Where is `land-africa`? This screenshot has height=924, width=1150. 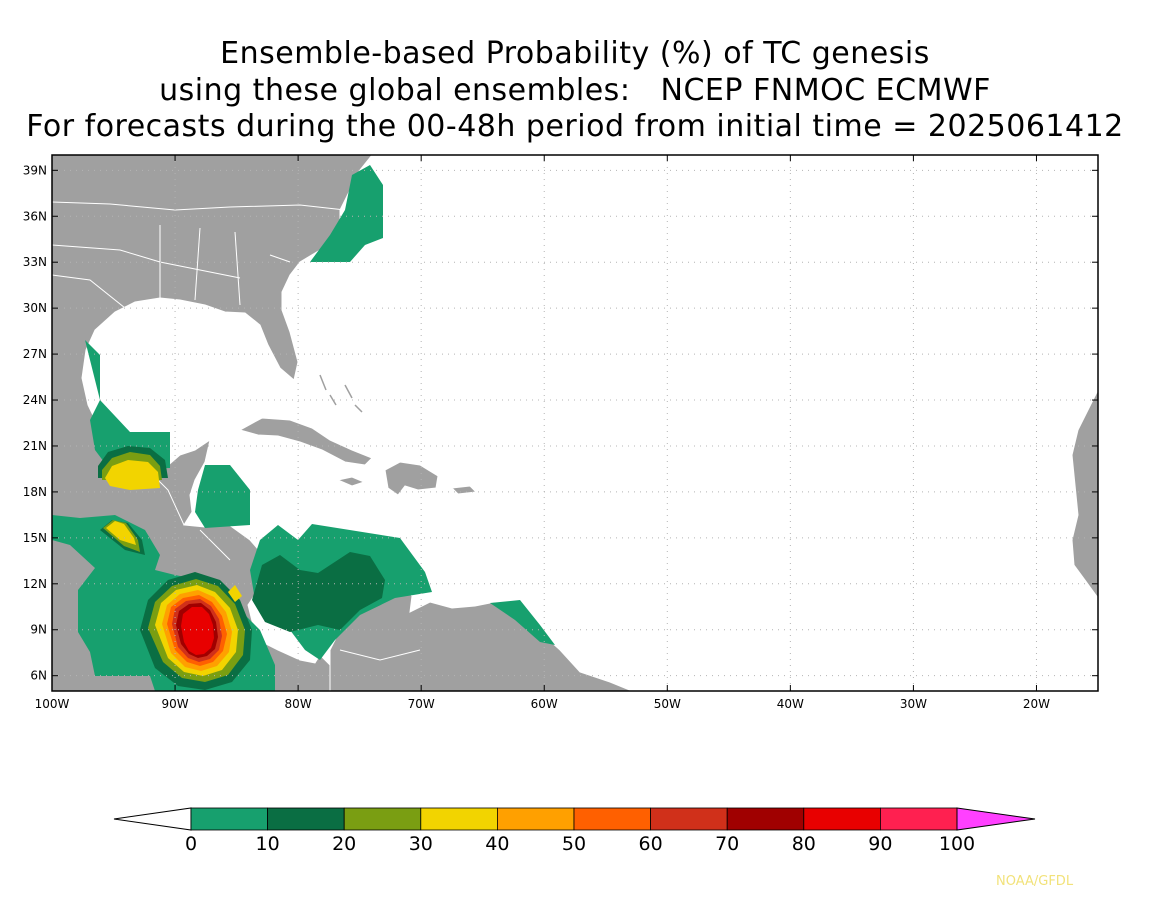
land-africa is located at coordinates (1084, 494).